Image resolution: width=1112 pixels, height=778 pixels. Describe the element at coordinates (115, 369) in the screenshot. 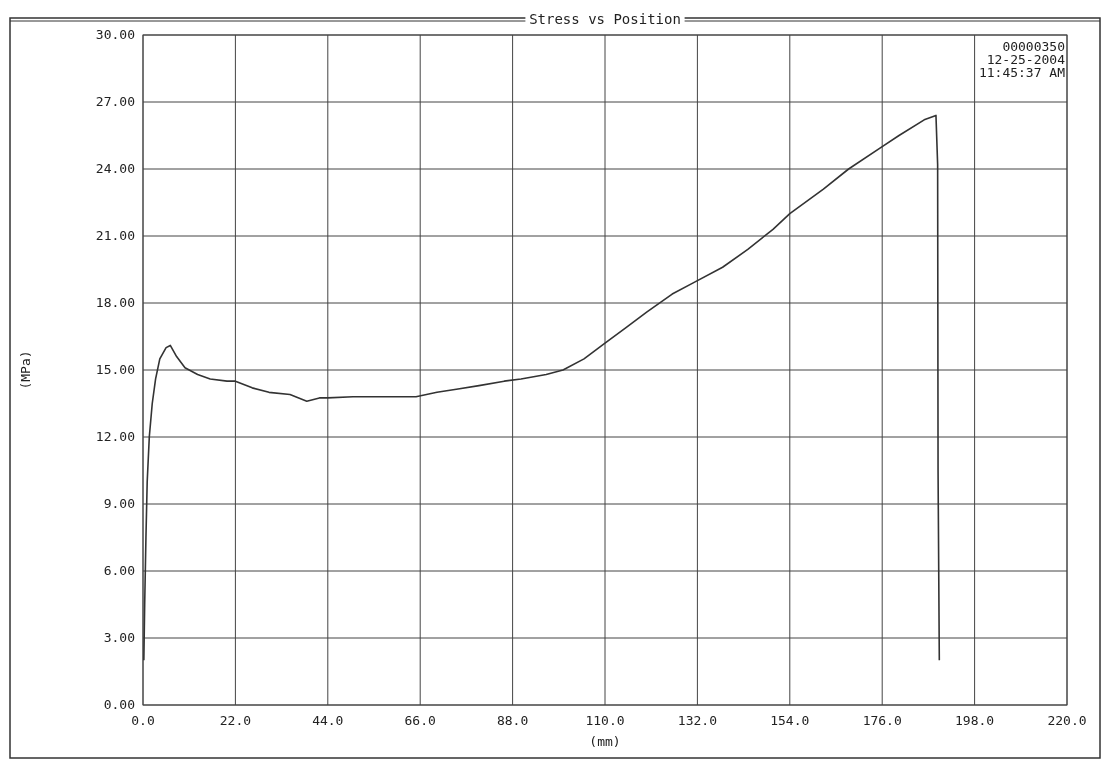

I see `y-tick-label: 15.00` at that location.